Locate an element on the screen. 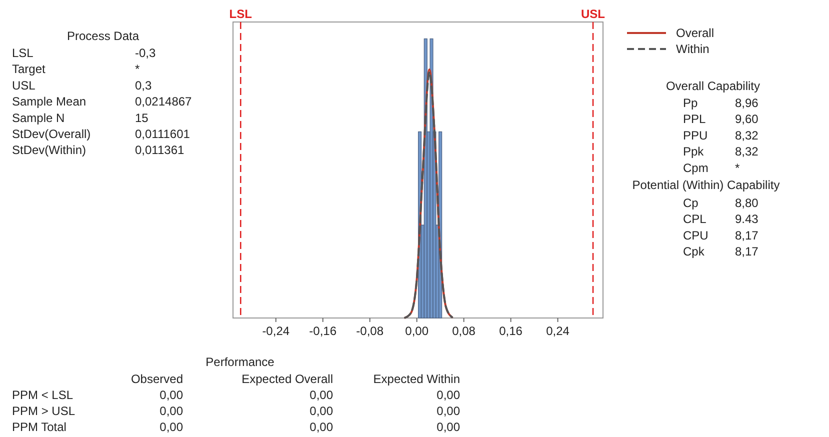 The height and width of the screenshot is (437, 829). text: Potential (Within) Capability is located at coordinates (706, 185).